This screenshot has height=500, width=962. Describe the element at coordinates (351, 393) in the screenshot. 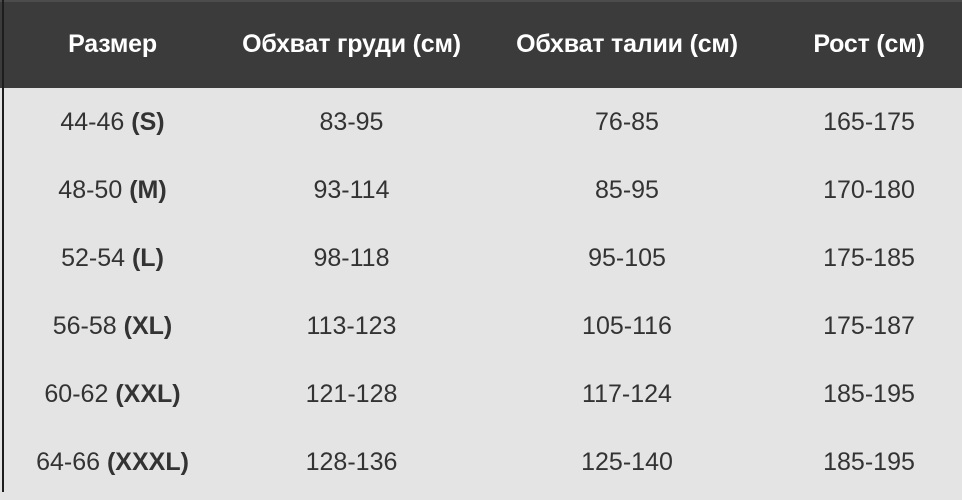

I see `cell-chest: 121-128` at that location.